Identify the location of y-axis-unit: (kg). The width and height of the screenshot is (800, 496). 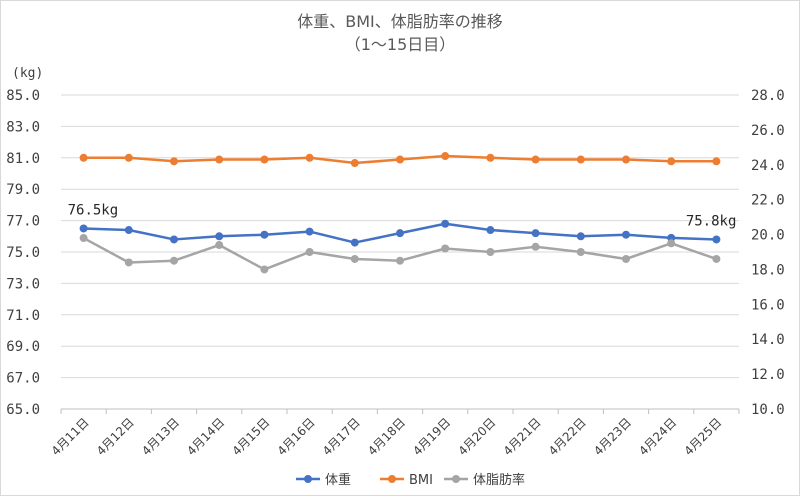
(27, 73).